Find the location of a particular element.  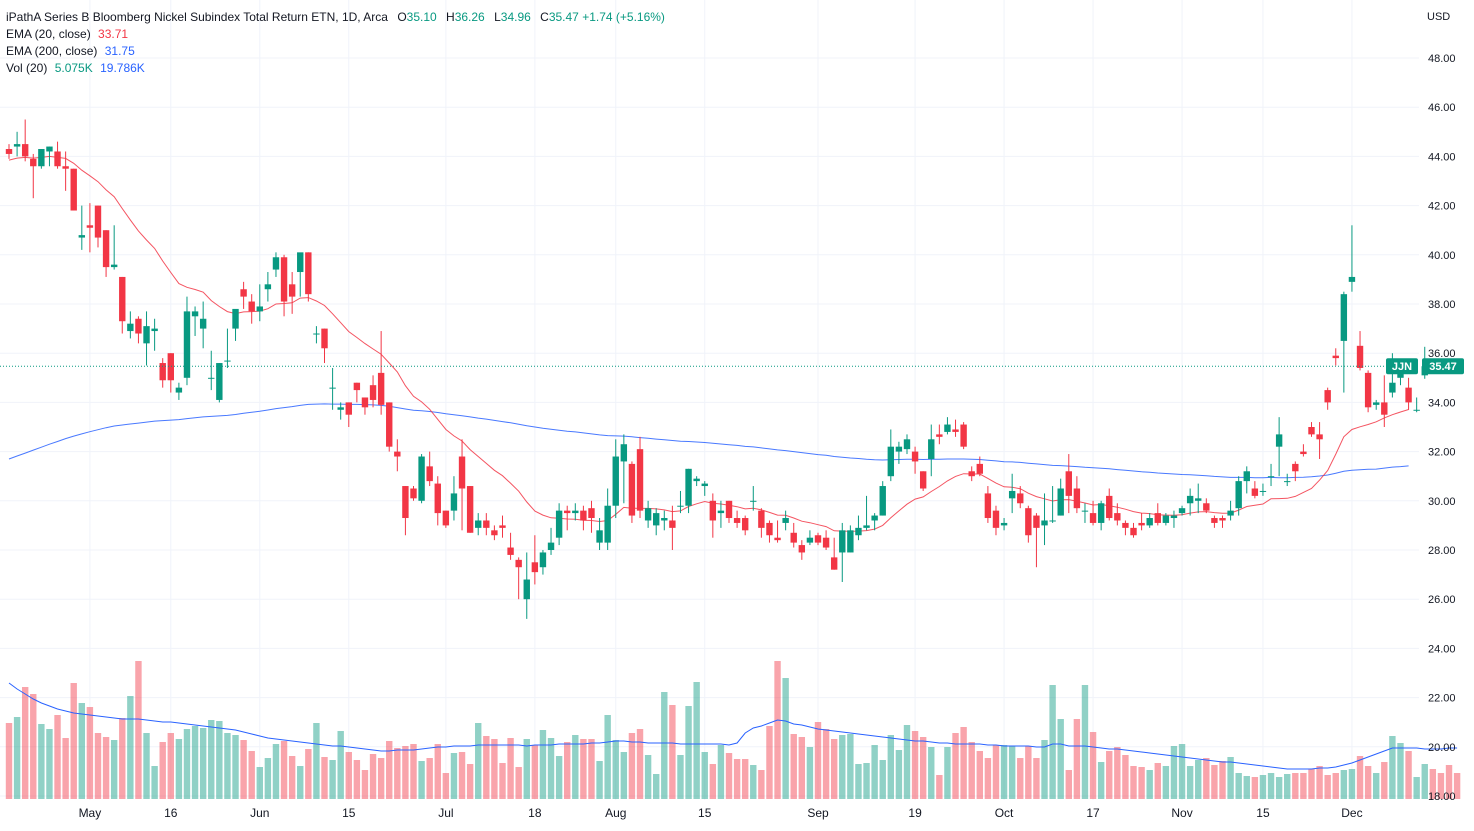

ema200-value: 31.75 is located at coordinates (119, 51).